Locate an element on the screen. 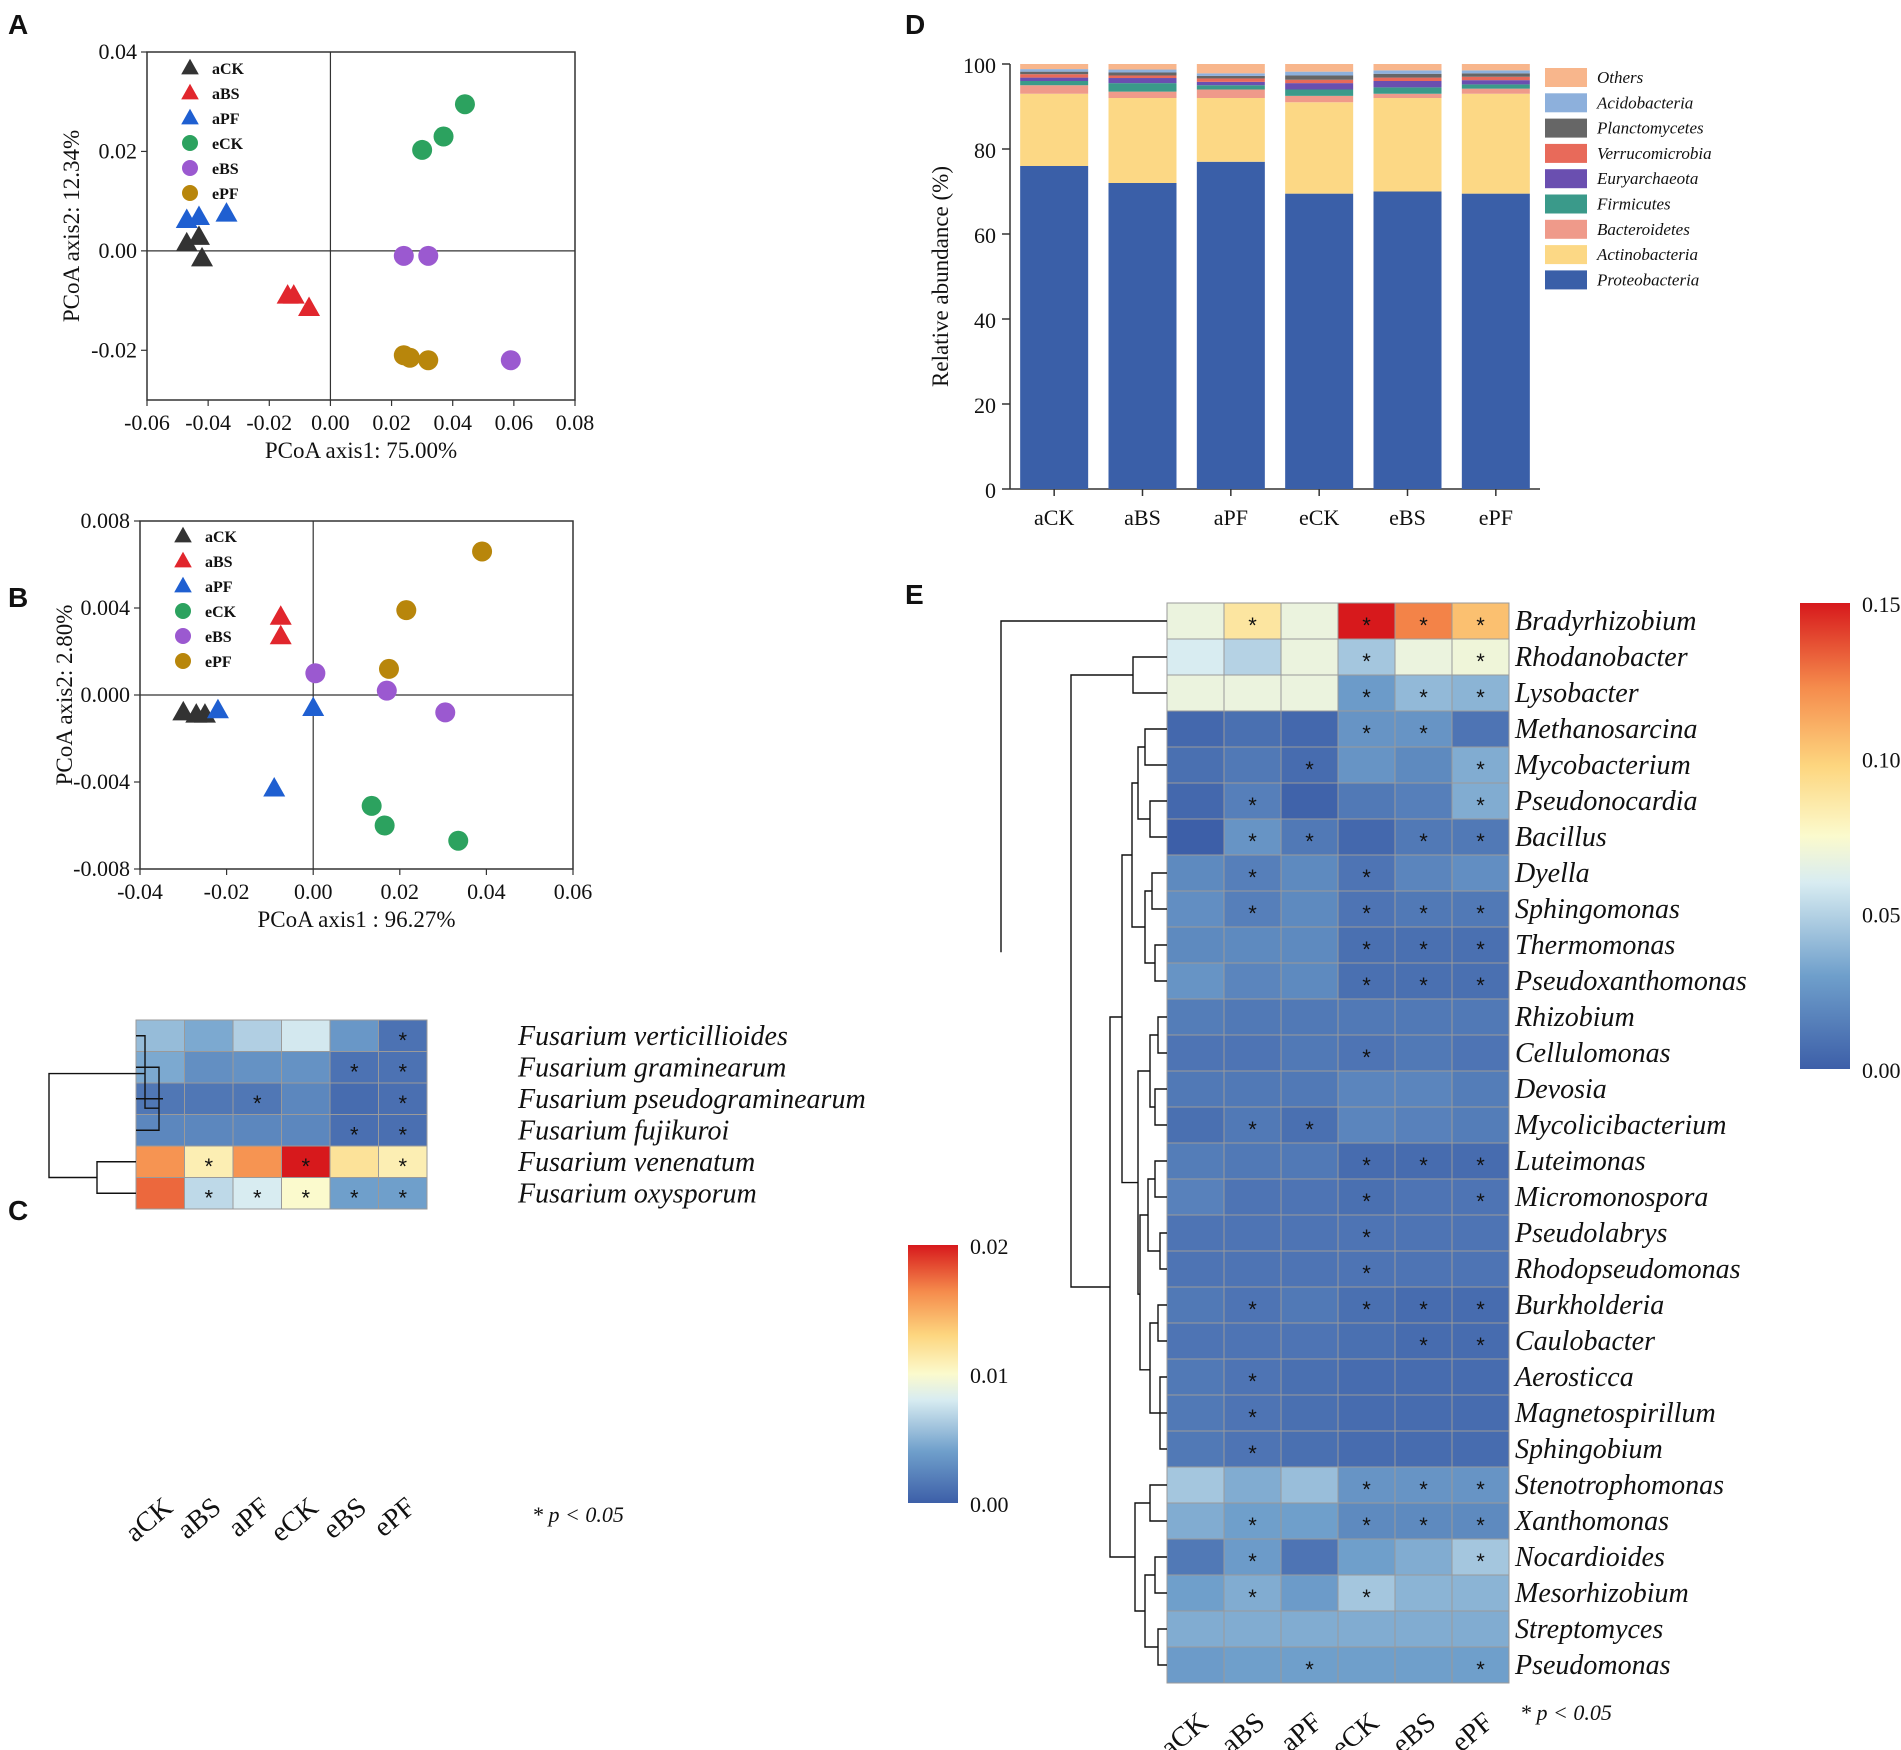 Image resolution: width=1901 pixels, height=1750 pixels. row-label: Luteimonas is located at coordinates (1580, 1161).